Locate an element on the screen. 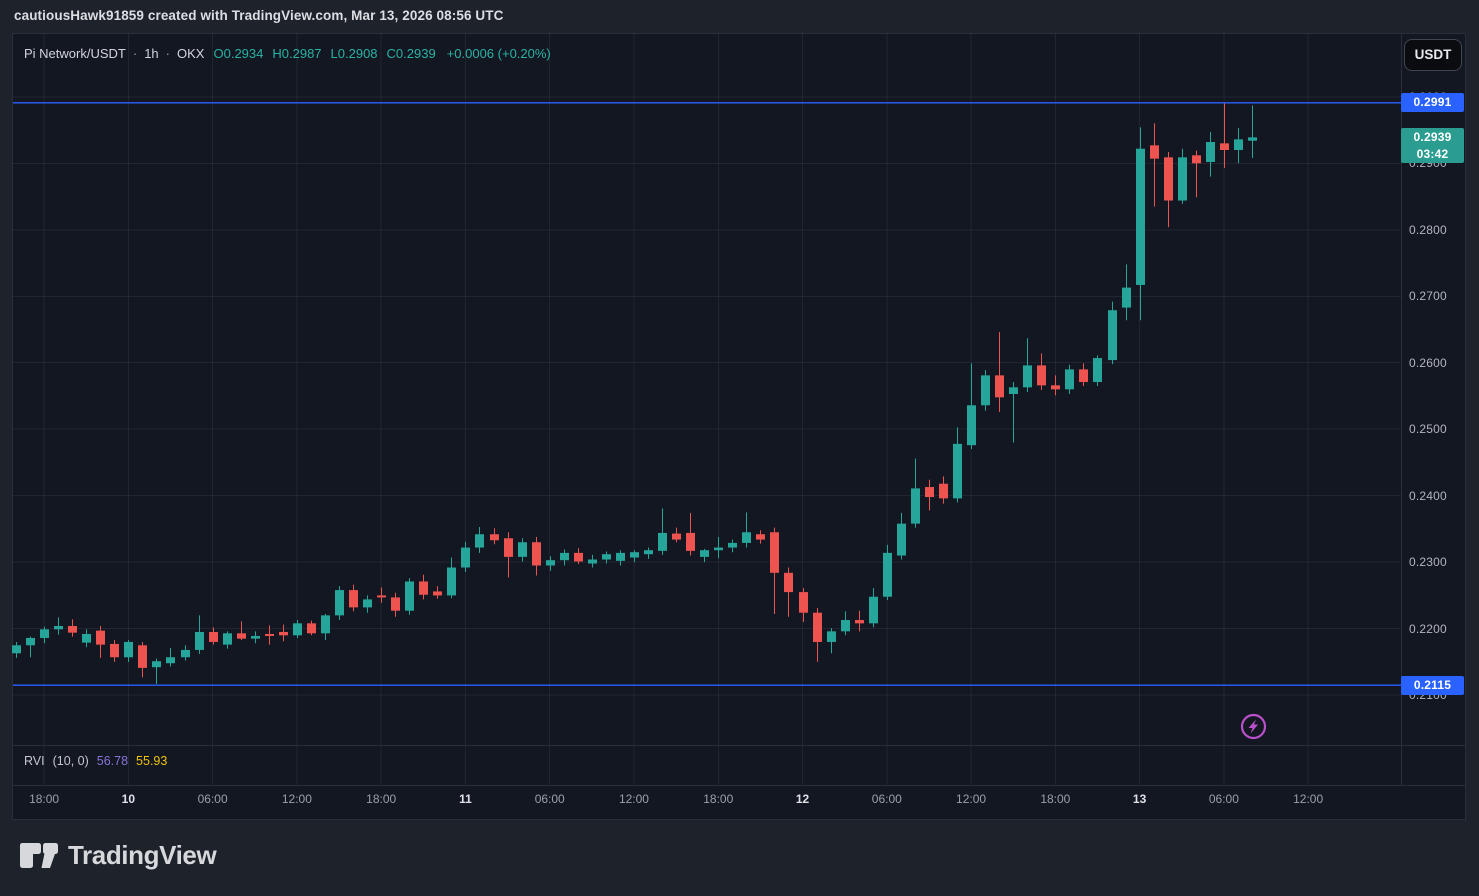 The width and height of the screenshot is (1479, 896). price-tick-label: 0.2300 is located at coordinates (1428, 562).